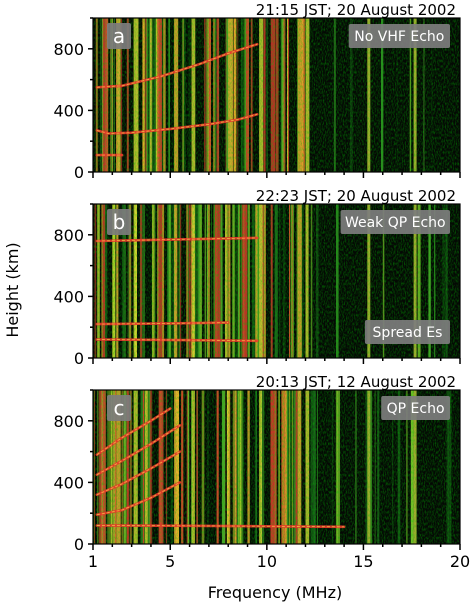 This screenshot has height=606, width=474. Describe the element at coordinates (356, 382) in the screenshot. I see `panel-timestamp: 20:13 JST; 12 August 2002` at that location.